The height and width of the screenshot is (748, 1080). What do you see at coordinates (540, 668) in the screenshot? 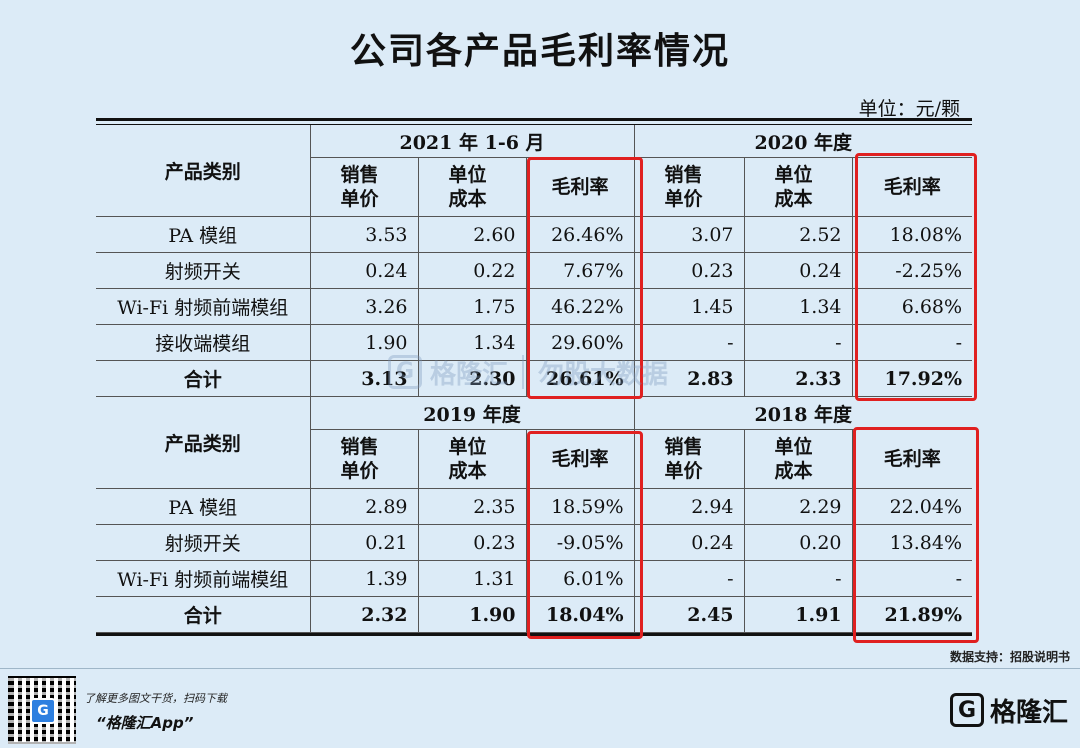
I see `footer-divider` at bounding box center [540, 668].